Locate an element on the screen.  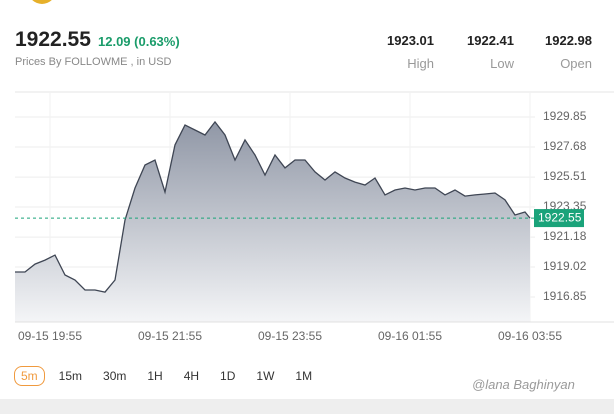
last-price-box is located at coordinates (559, 218).